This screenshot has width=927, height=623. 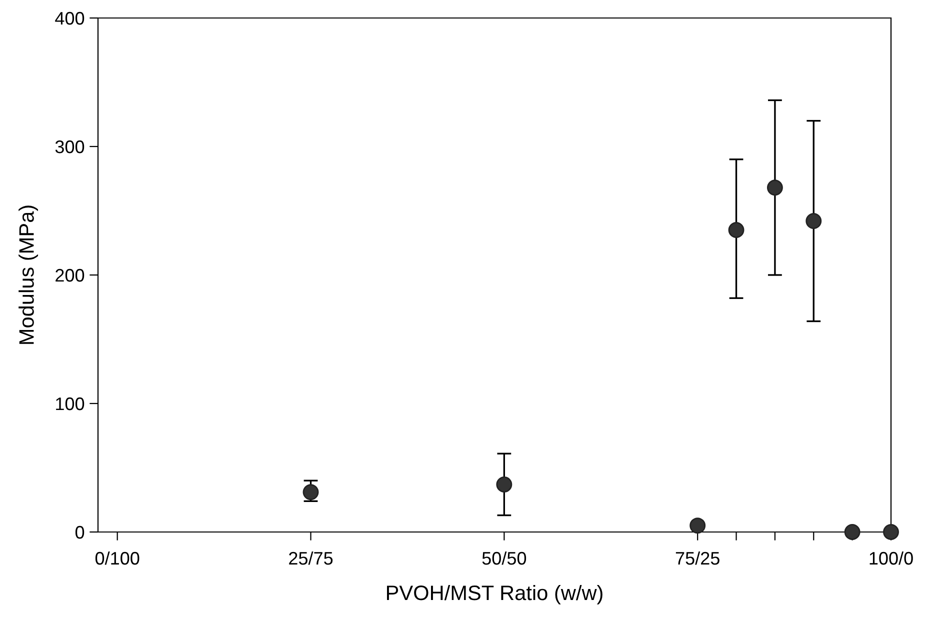 What do you see at coordinates (28, 275) in the screenshot?
I see `y-axis-title: Modulus (MPa)` at bounding box center [28, 275].